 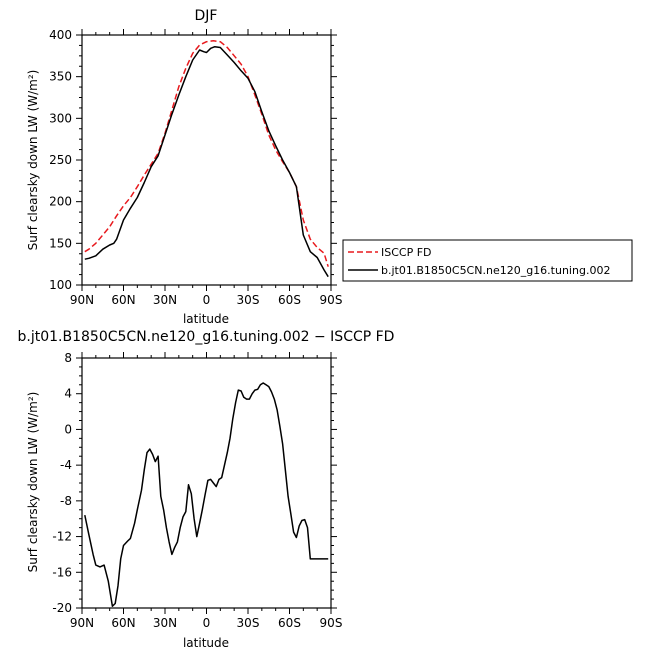 I want to click on legend-box, so click(x=487, y=260).